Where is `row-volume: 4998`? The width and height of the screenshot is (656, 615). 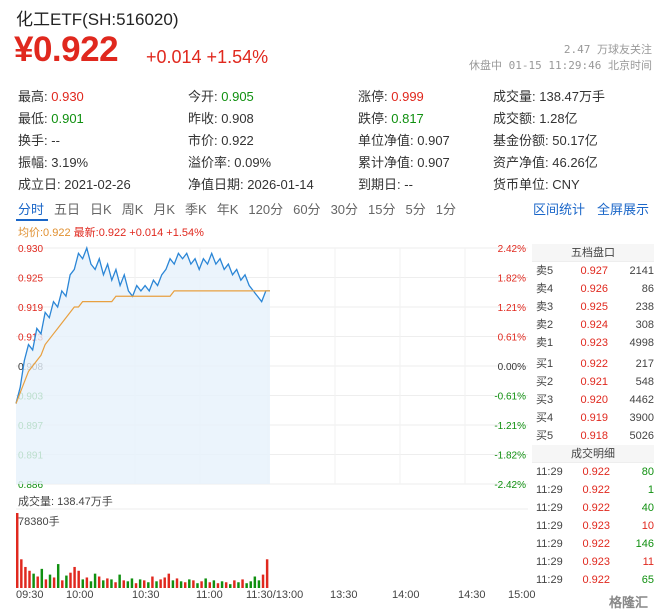 row-volume: 4998 is located at coordinates (641, 343).